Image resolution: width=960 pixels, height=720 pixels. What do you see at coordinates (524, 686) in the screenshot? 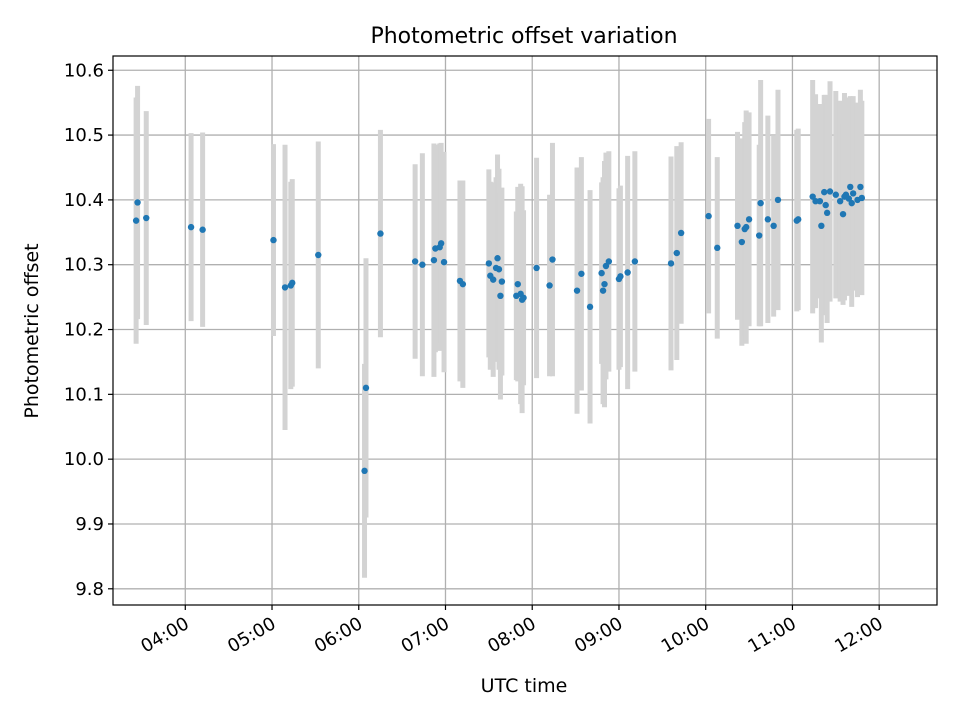
I see `x-axis-label: UTC time` at bounding box center [524, 686].